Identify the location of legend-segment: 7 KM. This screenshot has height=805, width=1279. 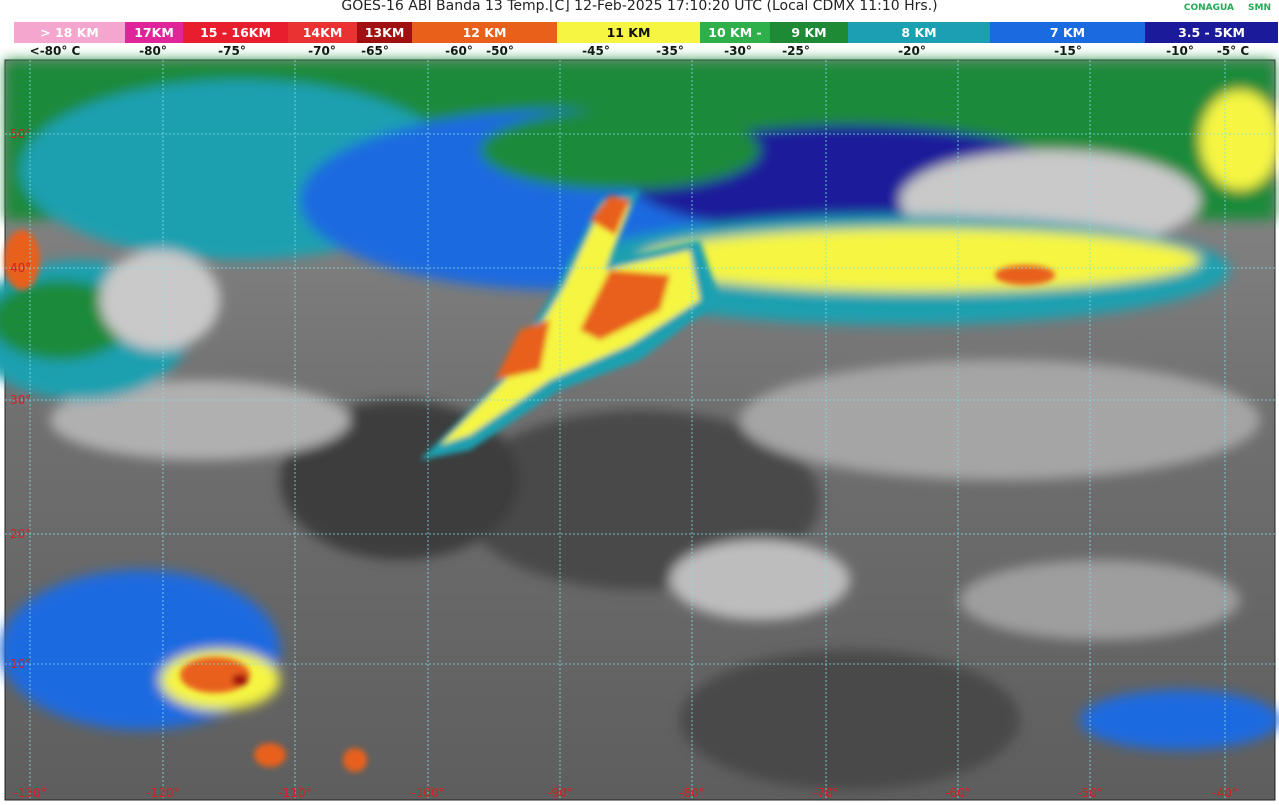
(1067, 32).